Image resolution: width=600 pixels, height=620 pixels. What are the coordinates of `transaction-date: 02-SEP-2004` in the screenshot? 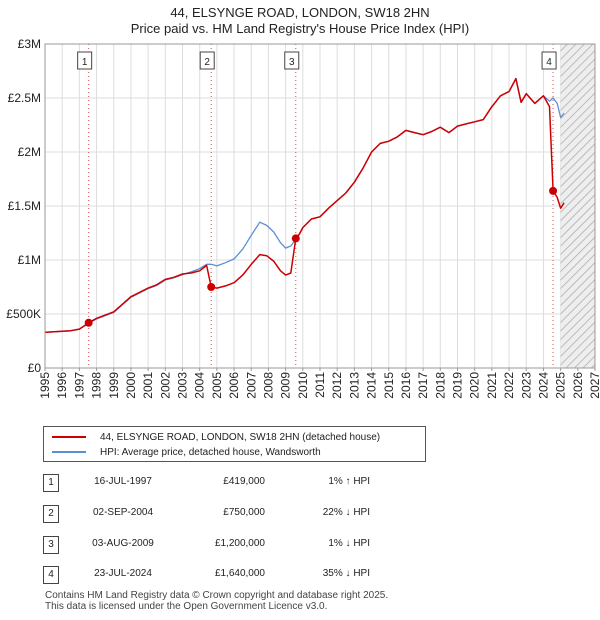 It's located at (123, 512).